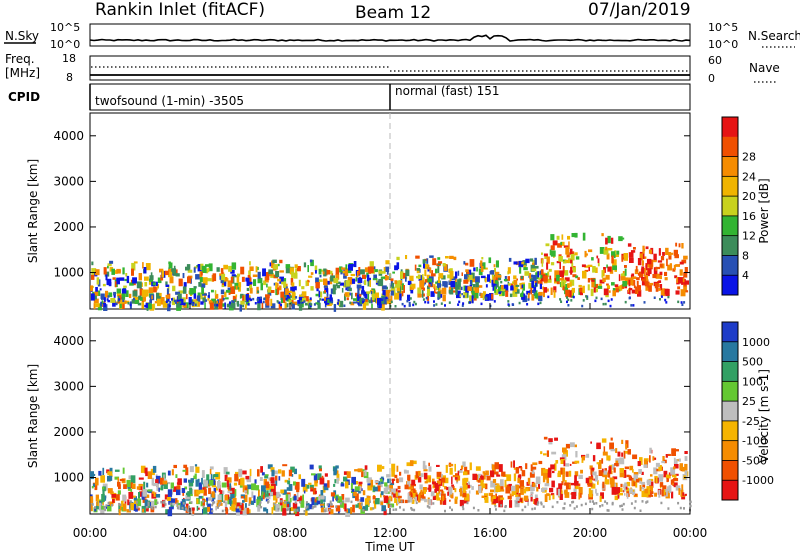  Describe the element at coordinates (68, 227) in the screenshot. I see `y-tick-label: 2000` at that location.